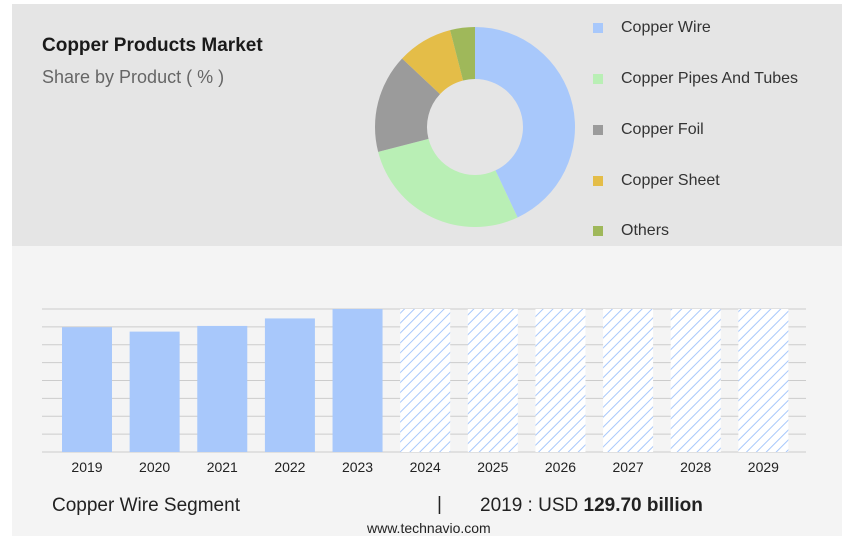  What do you see at coordinates (695, 380) in the screenshot?
I see `bar-2028` at bounding box center [695, 380].